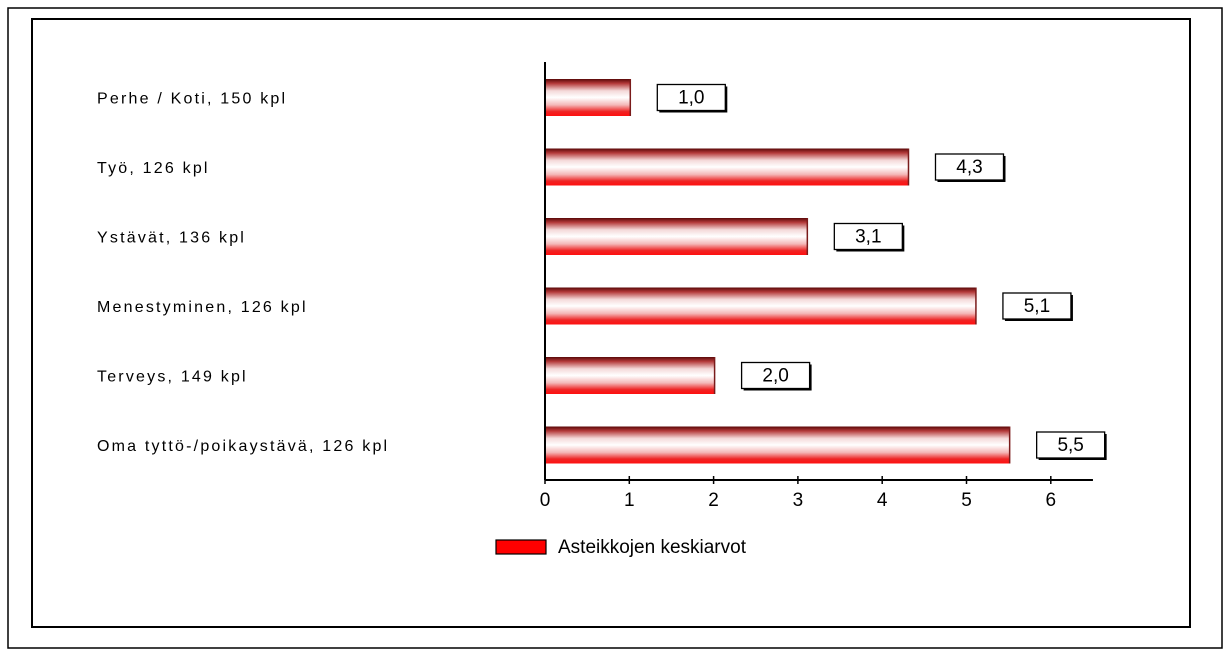  What do you see at coordinates (171, 238) in the screenshot?
I see `category-label: Ystävät, 136 kpl` at bounding box center [171, 238].